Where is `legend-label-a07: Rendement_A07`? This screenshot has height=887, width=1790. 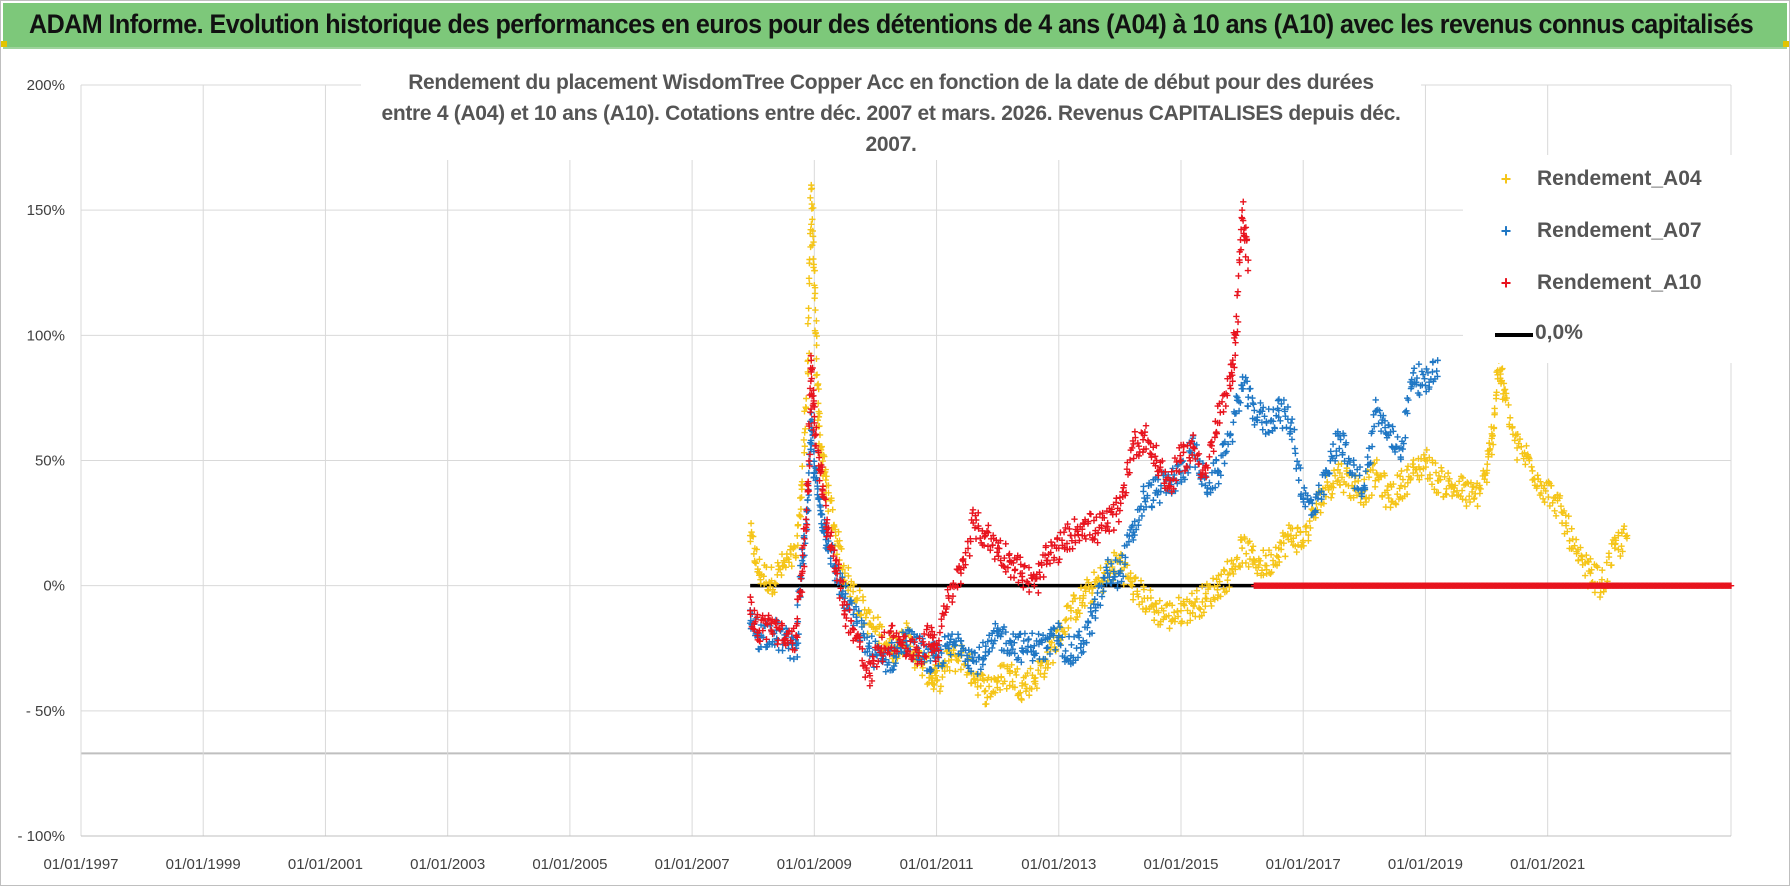
legend-label-a07: Rendement_A07 is located at coordinates (1619, 230).